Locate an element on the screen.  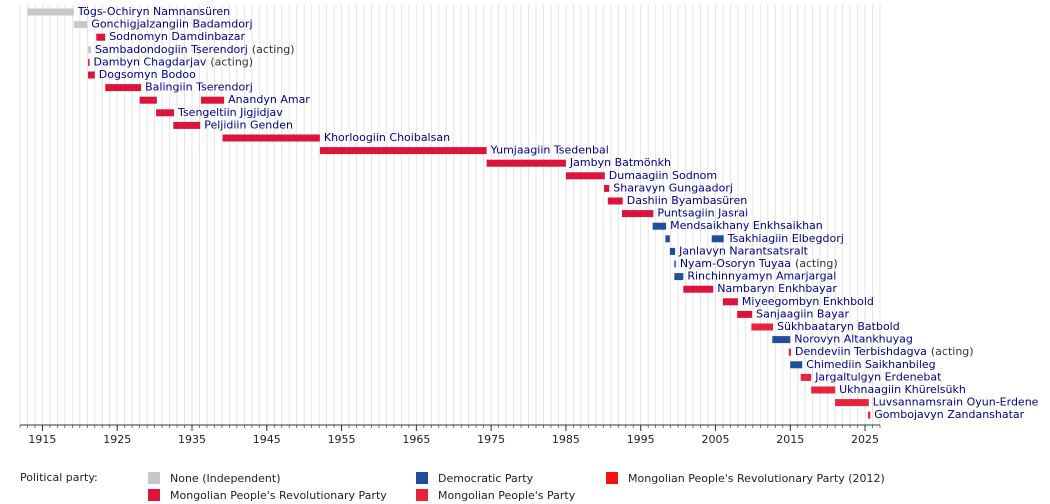
person-label: Dambyn Chagdarjav (acting) is located at coordinates (174, 61).